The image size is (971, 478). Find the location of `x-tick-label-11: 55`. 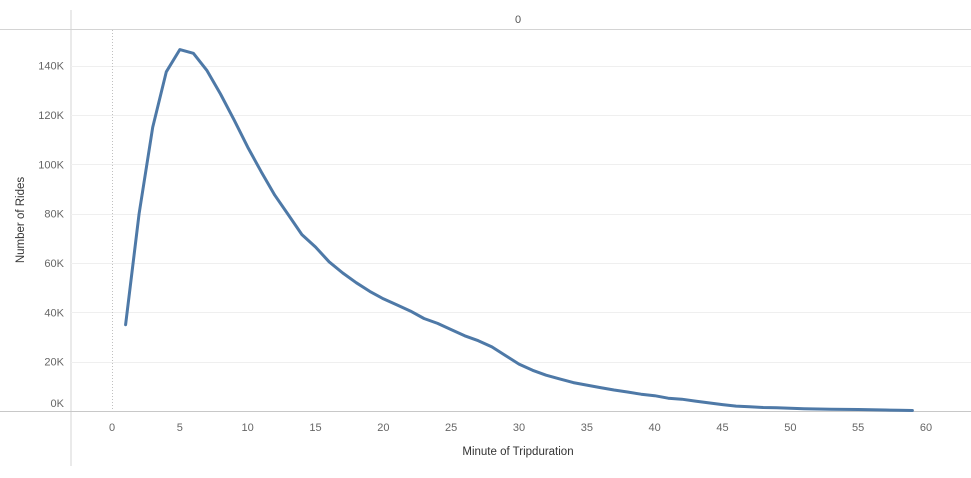

x-tick-label-11: 55 is located at coordinates (858, 428).